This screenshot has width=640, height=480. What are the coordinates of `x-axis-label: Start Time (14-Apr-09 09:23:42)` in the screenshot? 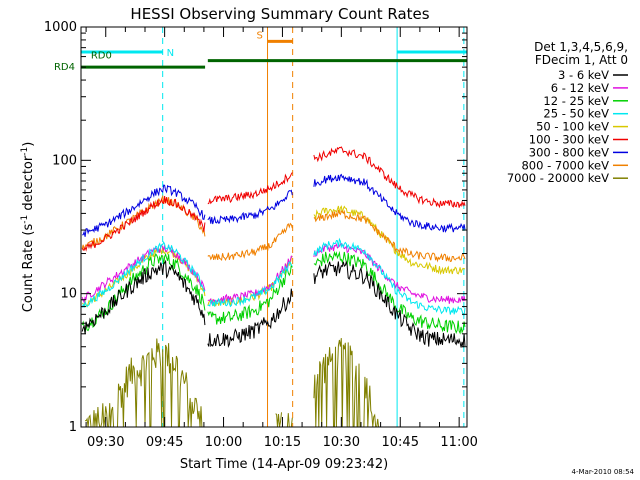 It's located at (284, 464).